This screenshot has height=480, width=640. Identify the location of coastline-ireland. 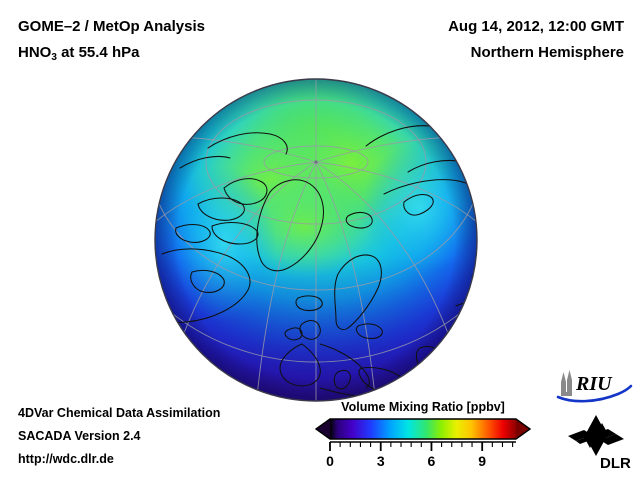
(293, 334).